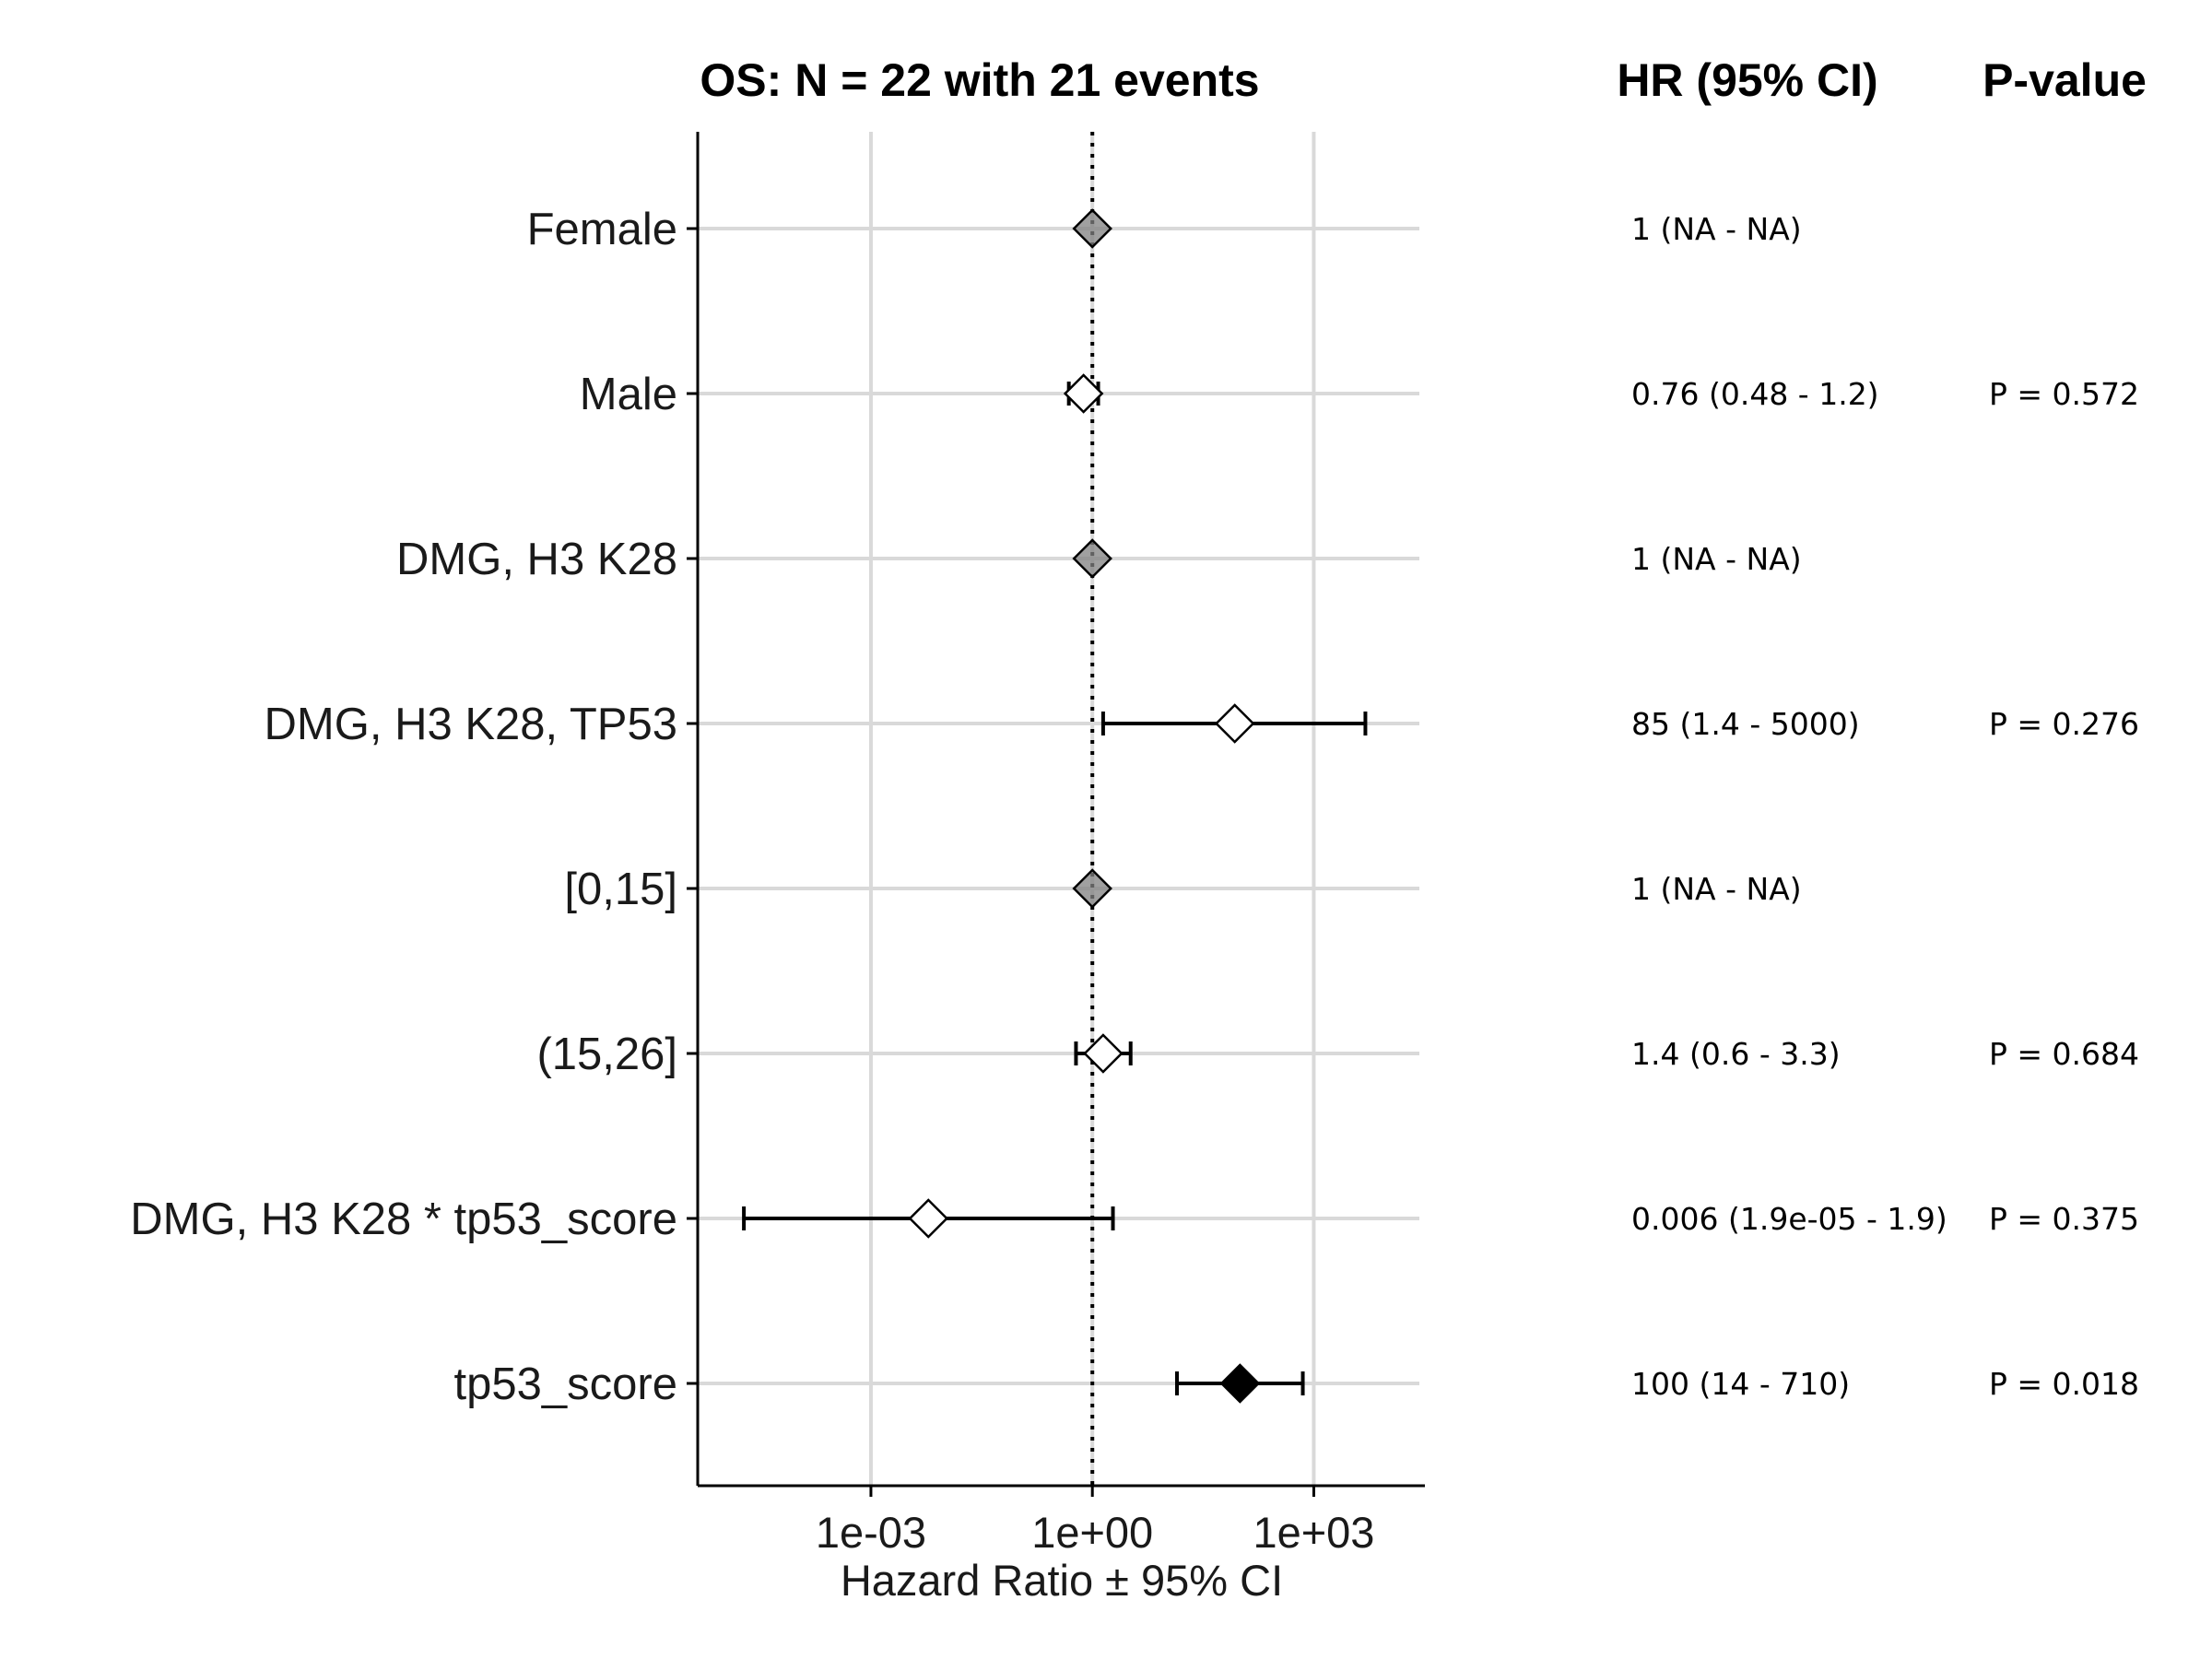  What do you see at coordinates (1092, 1532) in the screenshot?
I see `x-tick-label: 1e+00` at bounding box center [1092, 1532].